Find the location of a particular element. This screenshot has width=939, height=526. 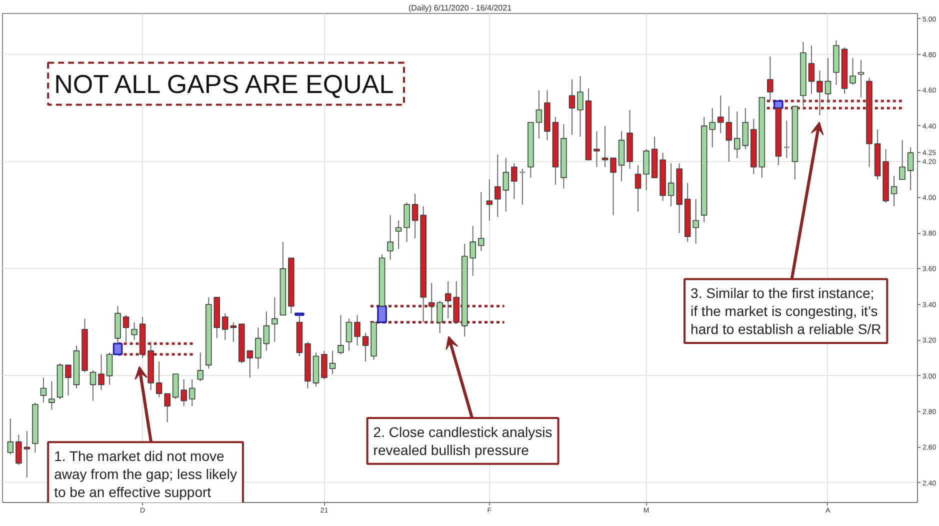

chart-subtitle: (Daily) 6/11/2020 - 16/4/2021 is located at coordinates (460, 8).